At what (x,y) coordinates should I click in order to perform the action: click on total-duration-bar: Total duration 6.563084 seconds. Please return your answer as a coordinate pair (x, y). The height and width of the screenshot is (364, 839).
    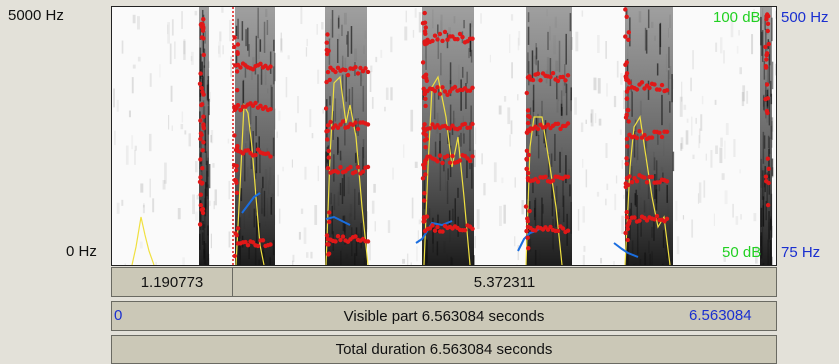
    Looking at the image, I should click on (444, 349).